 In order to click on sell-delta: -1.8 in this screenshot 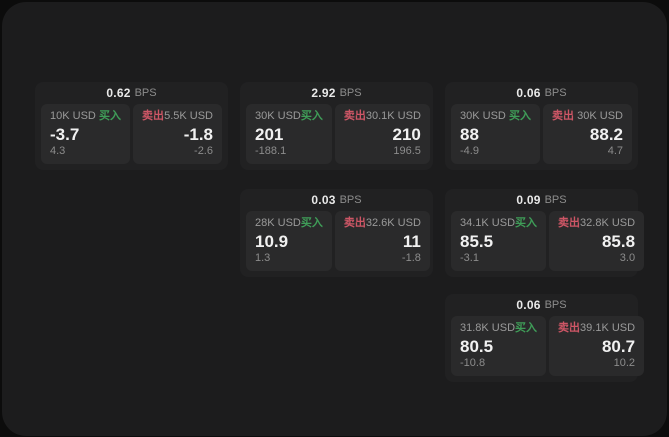, I will do `click(411, 258)`.